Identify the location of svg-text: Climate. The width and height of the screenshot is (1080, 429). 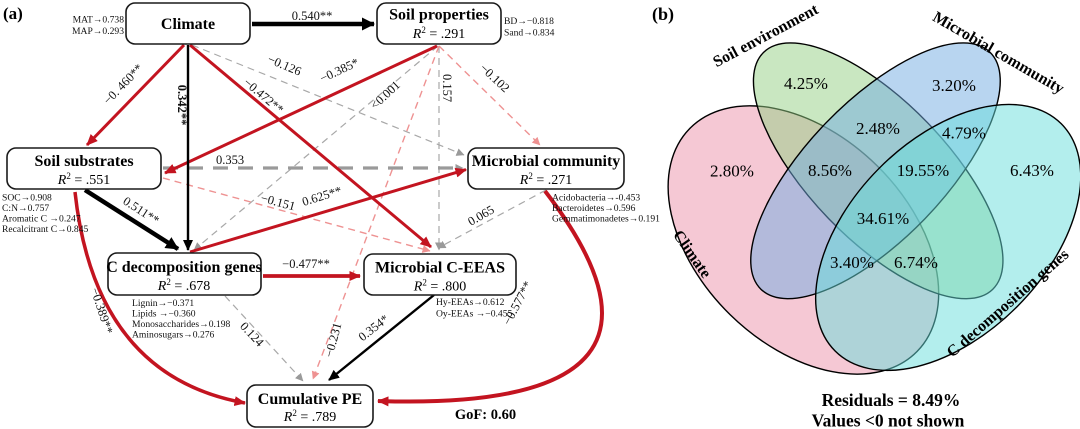
(188, 24).